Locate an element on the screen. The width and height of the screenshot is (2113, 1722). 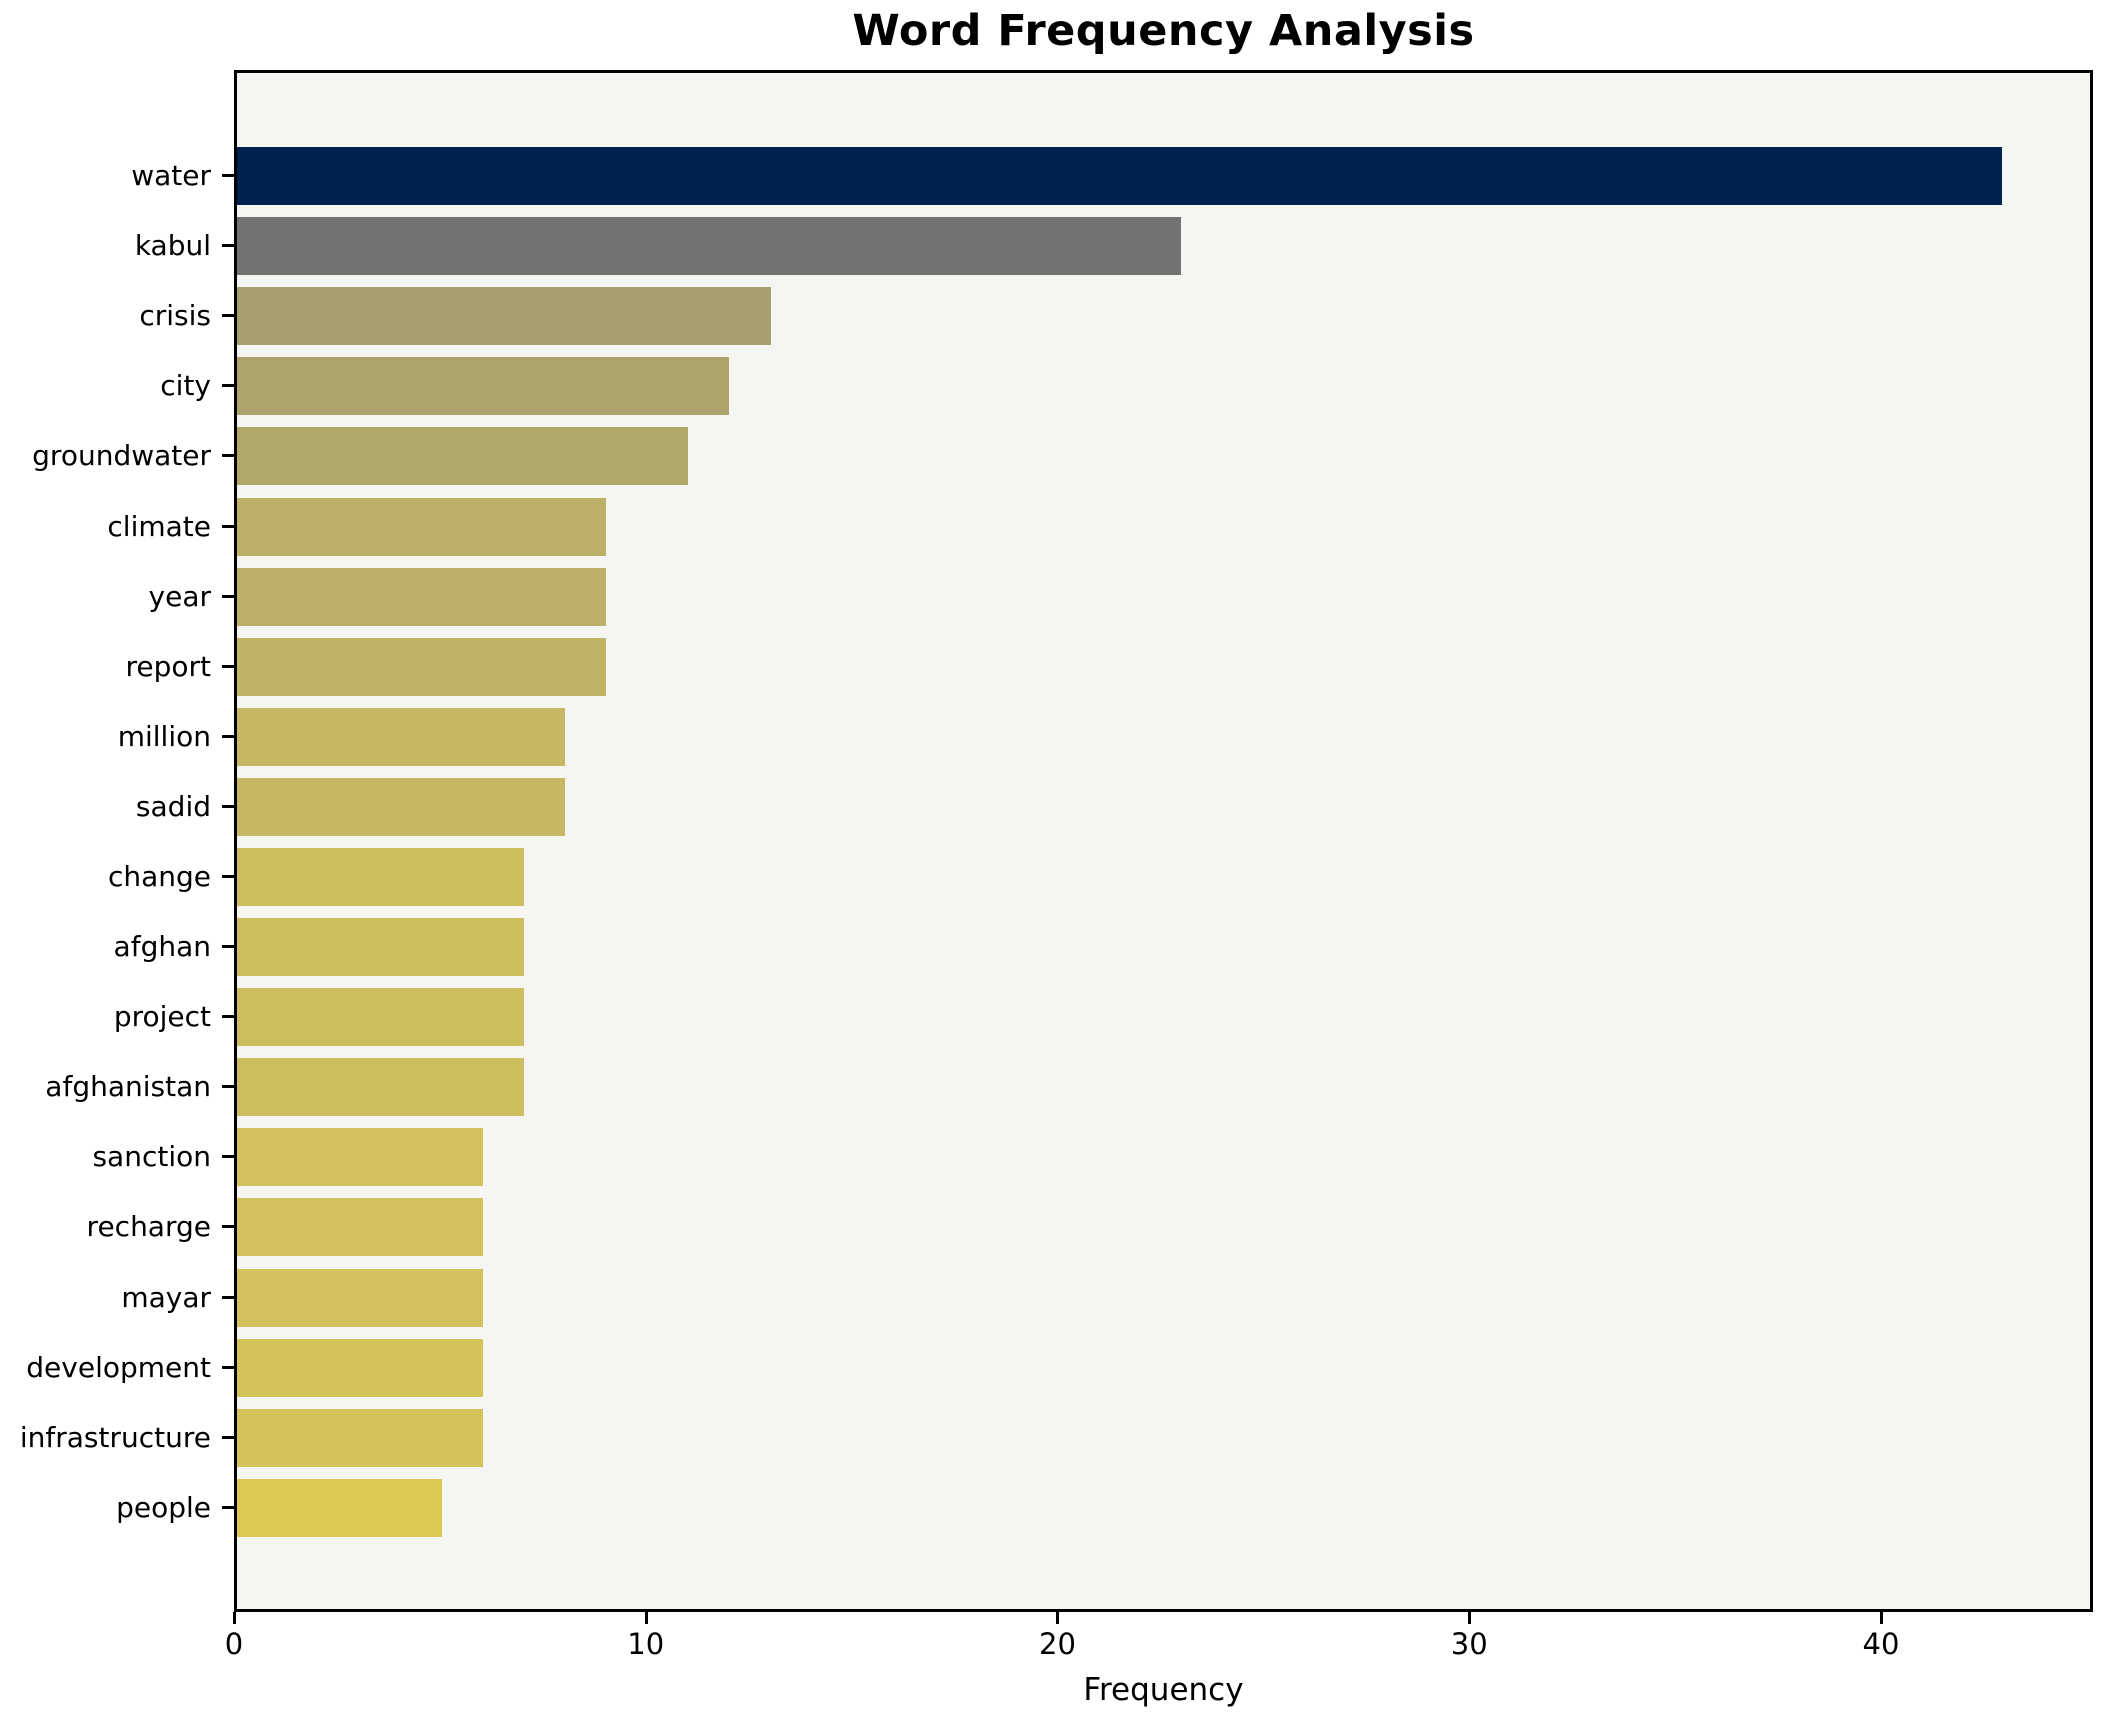
bar-row-year: year is located at coordinates (1119, 597).